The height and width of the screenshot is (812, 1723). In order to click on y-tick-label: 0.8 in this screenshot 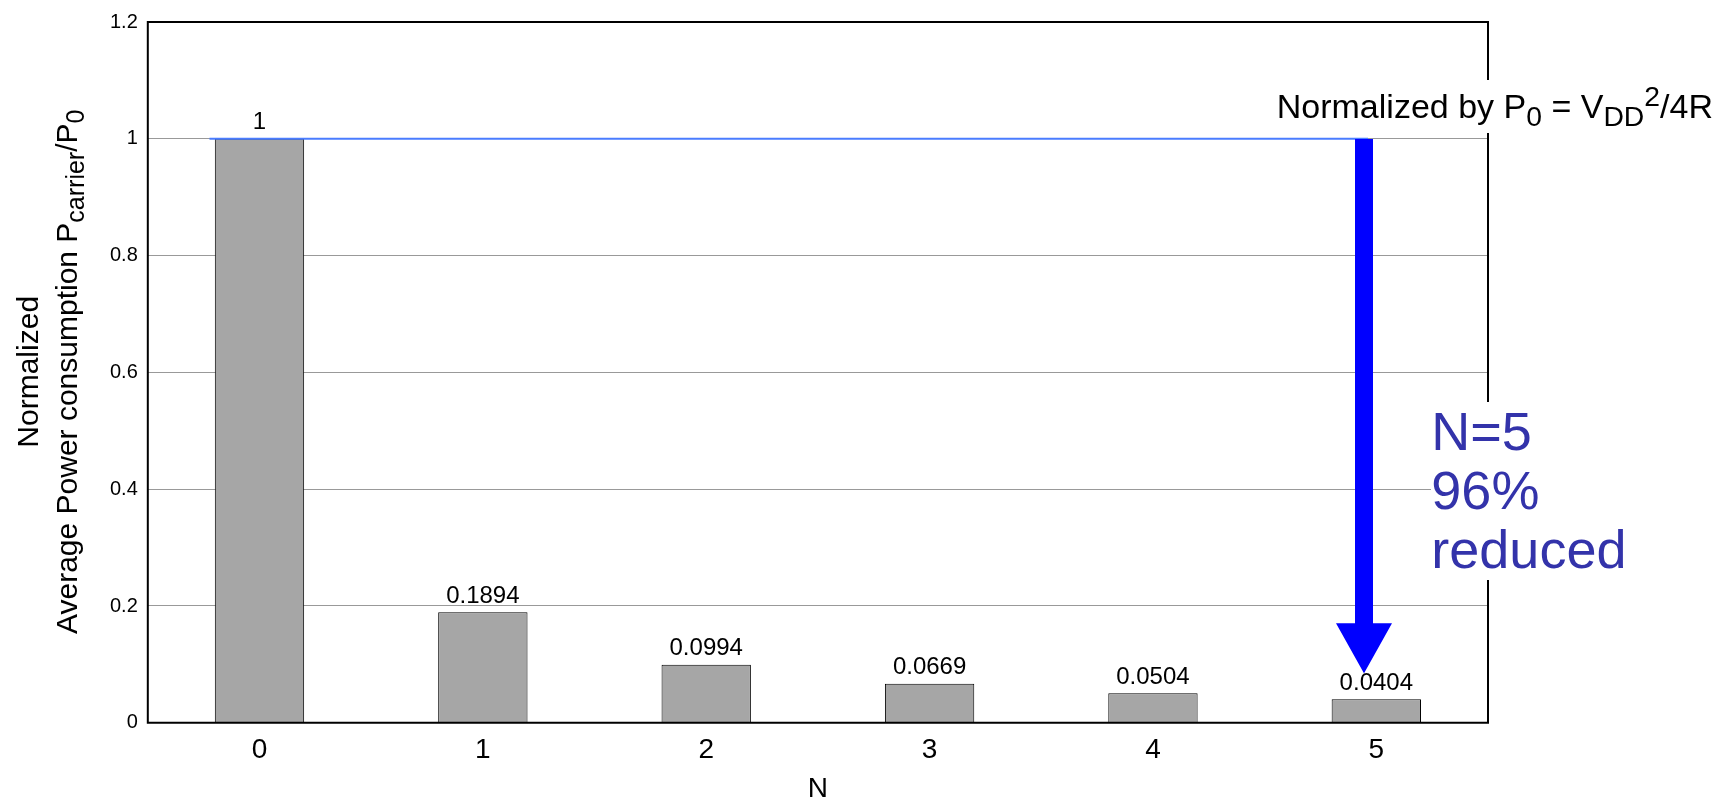, I will do `click(123, 254)`.